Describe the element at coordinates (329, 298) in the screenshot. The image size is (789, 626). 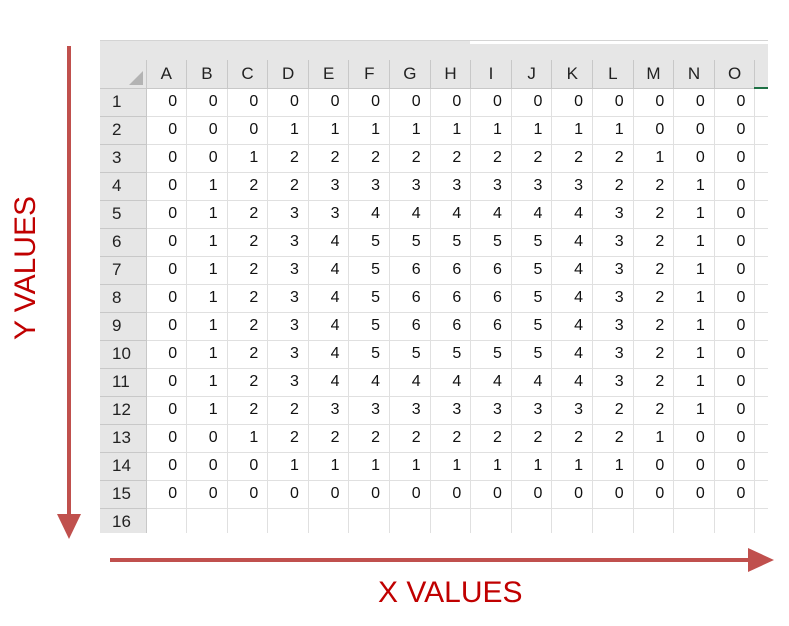
I see `cell-e8: 4` at that location.